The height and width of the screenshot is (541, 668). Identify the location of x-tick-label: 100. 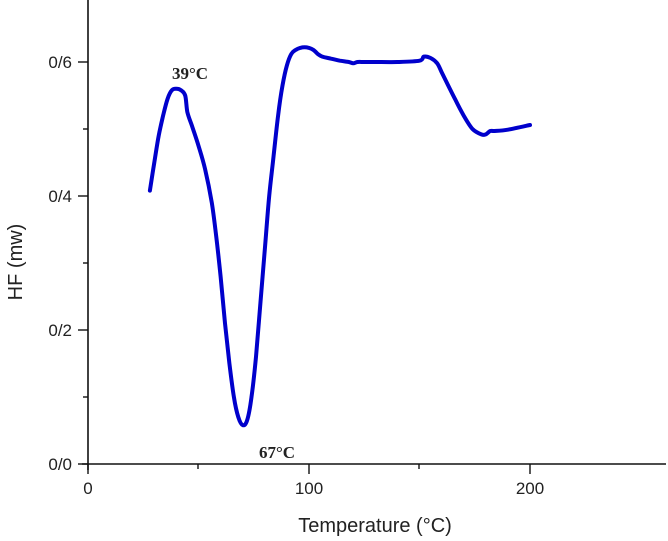
(309, 488).